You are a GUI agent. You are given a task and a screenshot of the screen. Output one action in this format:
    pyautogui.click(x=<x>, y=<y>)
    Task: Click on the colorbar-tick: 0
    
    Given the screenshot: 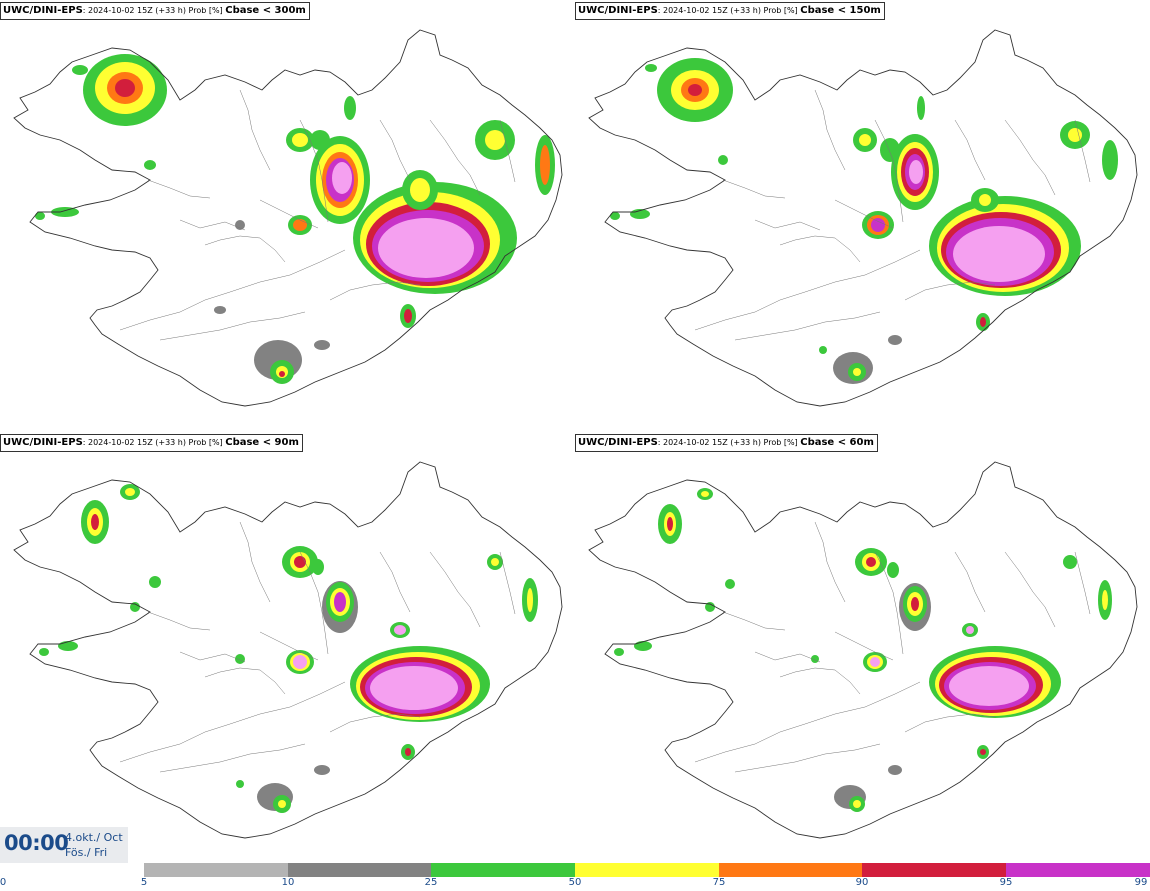 What is the action you would take?
    pyautogui.click(x=3, y=882)
    